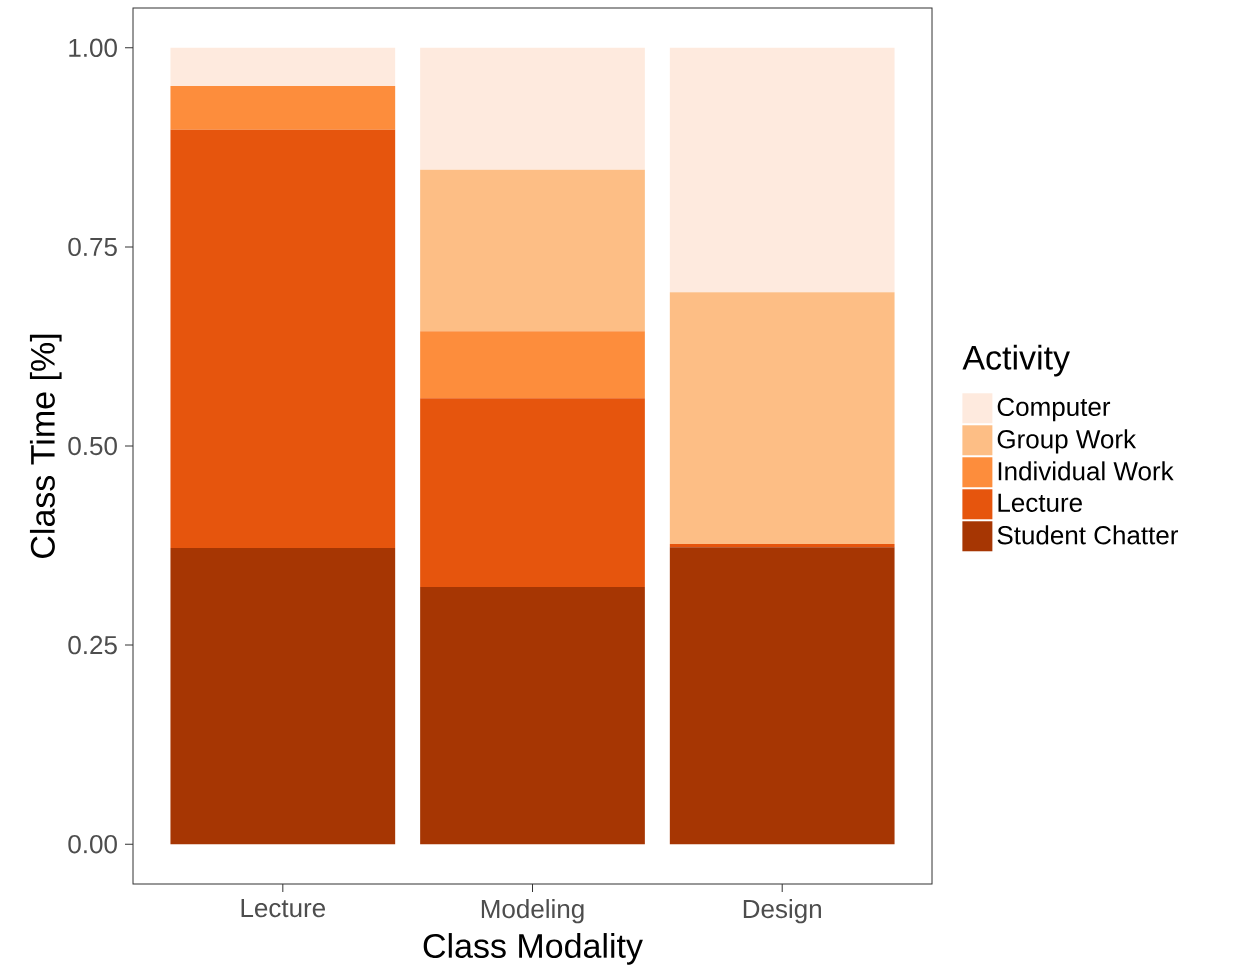 This screenshot has width=1256, height=971. What do you see at coordinates (532, 911) in the screenshot?
I see `x-tick-label: Modeling` at bounding box center [532, 911].